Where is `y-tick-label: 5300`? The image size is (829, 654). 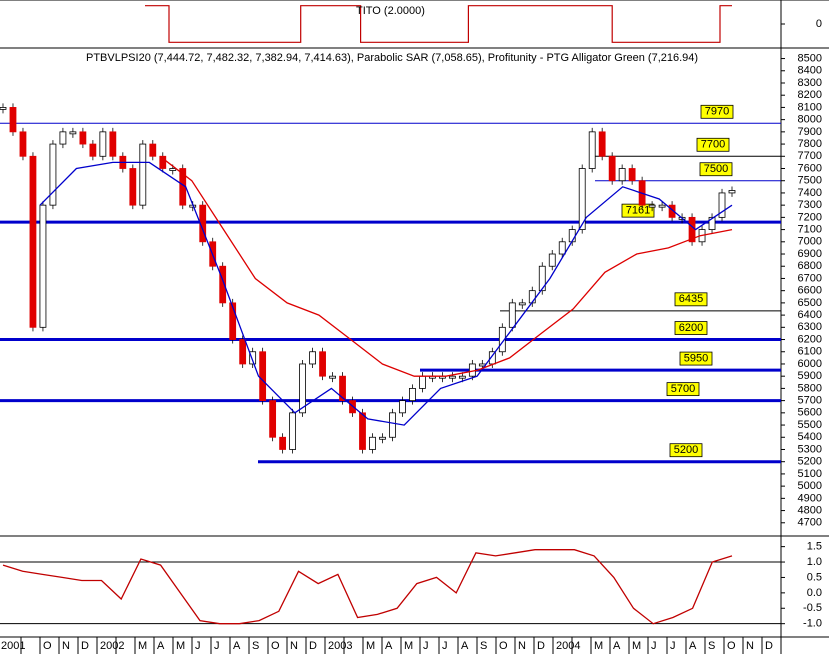
y-tick-label: 5300 is located at coordinates (810, 449).